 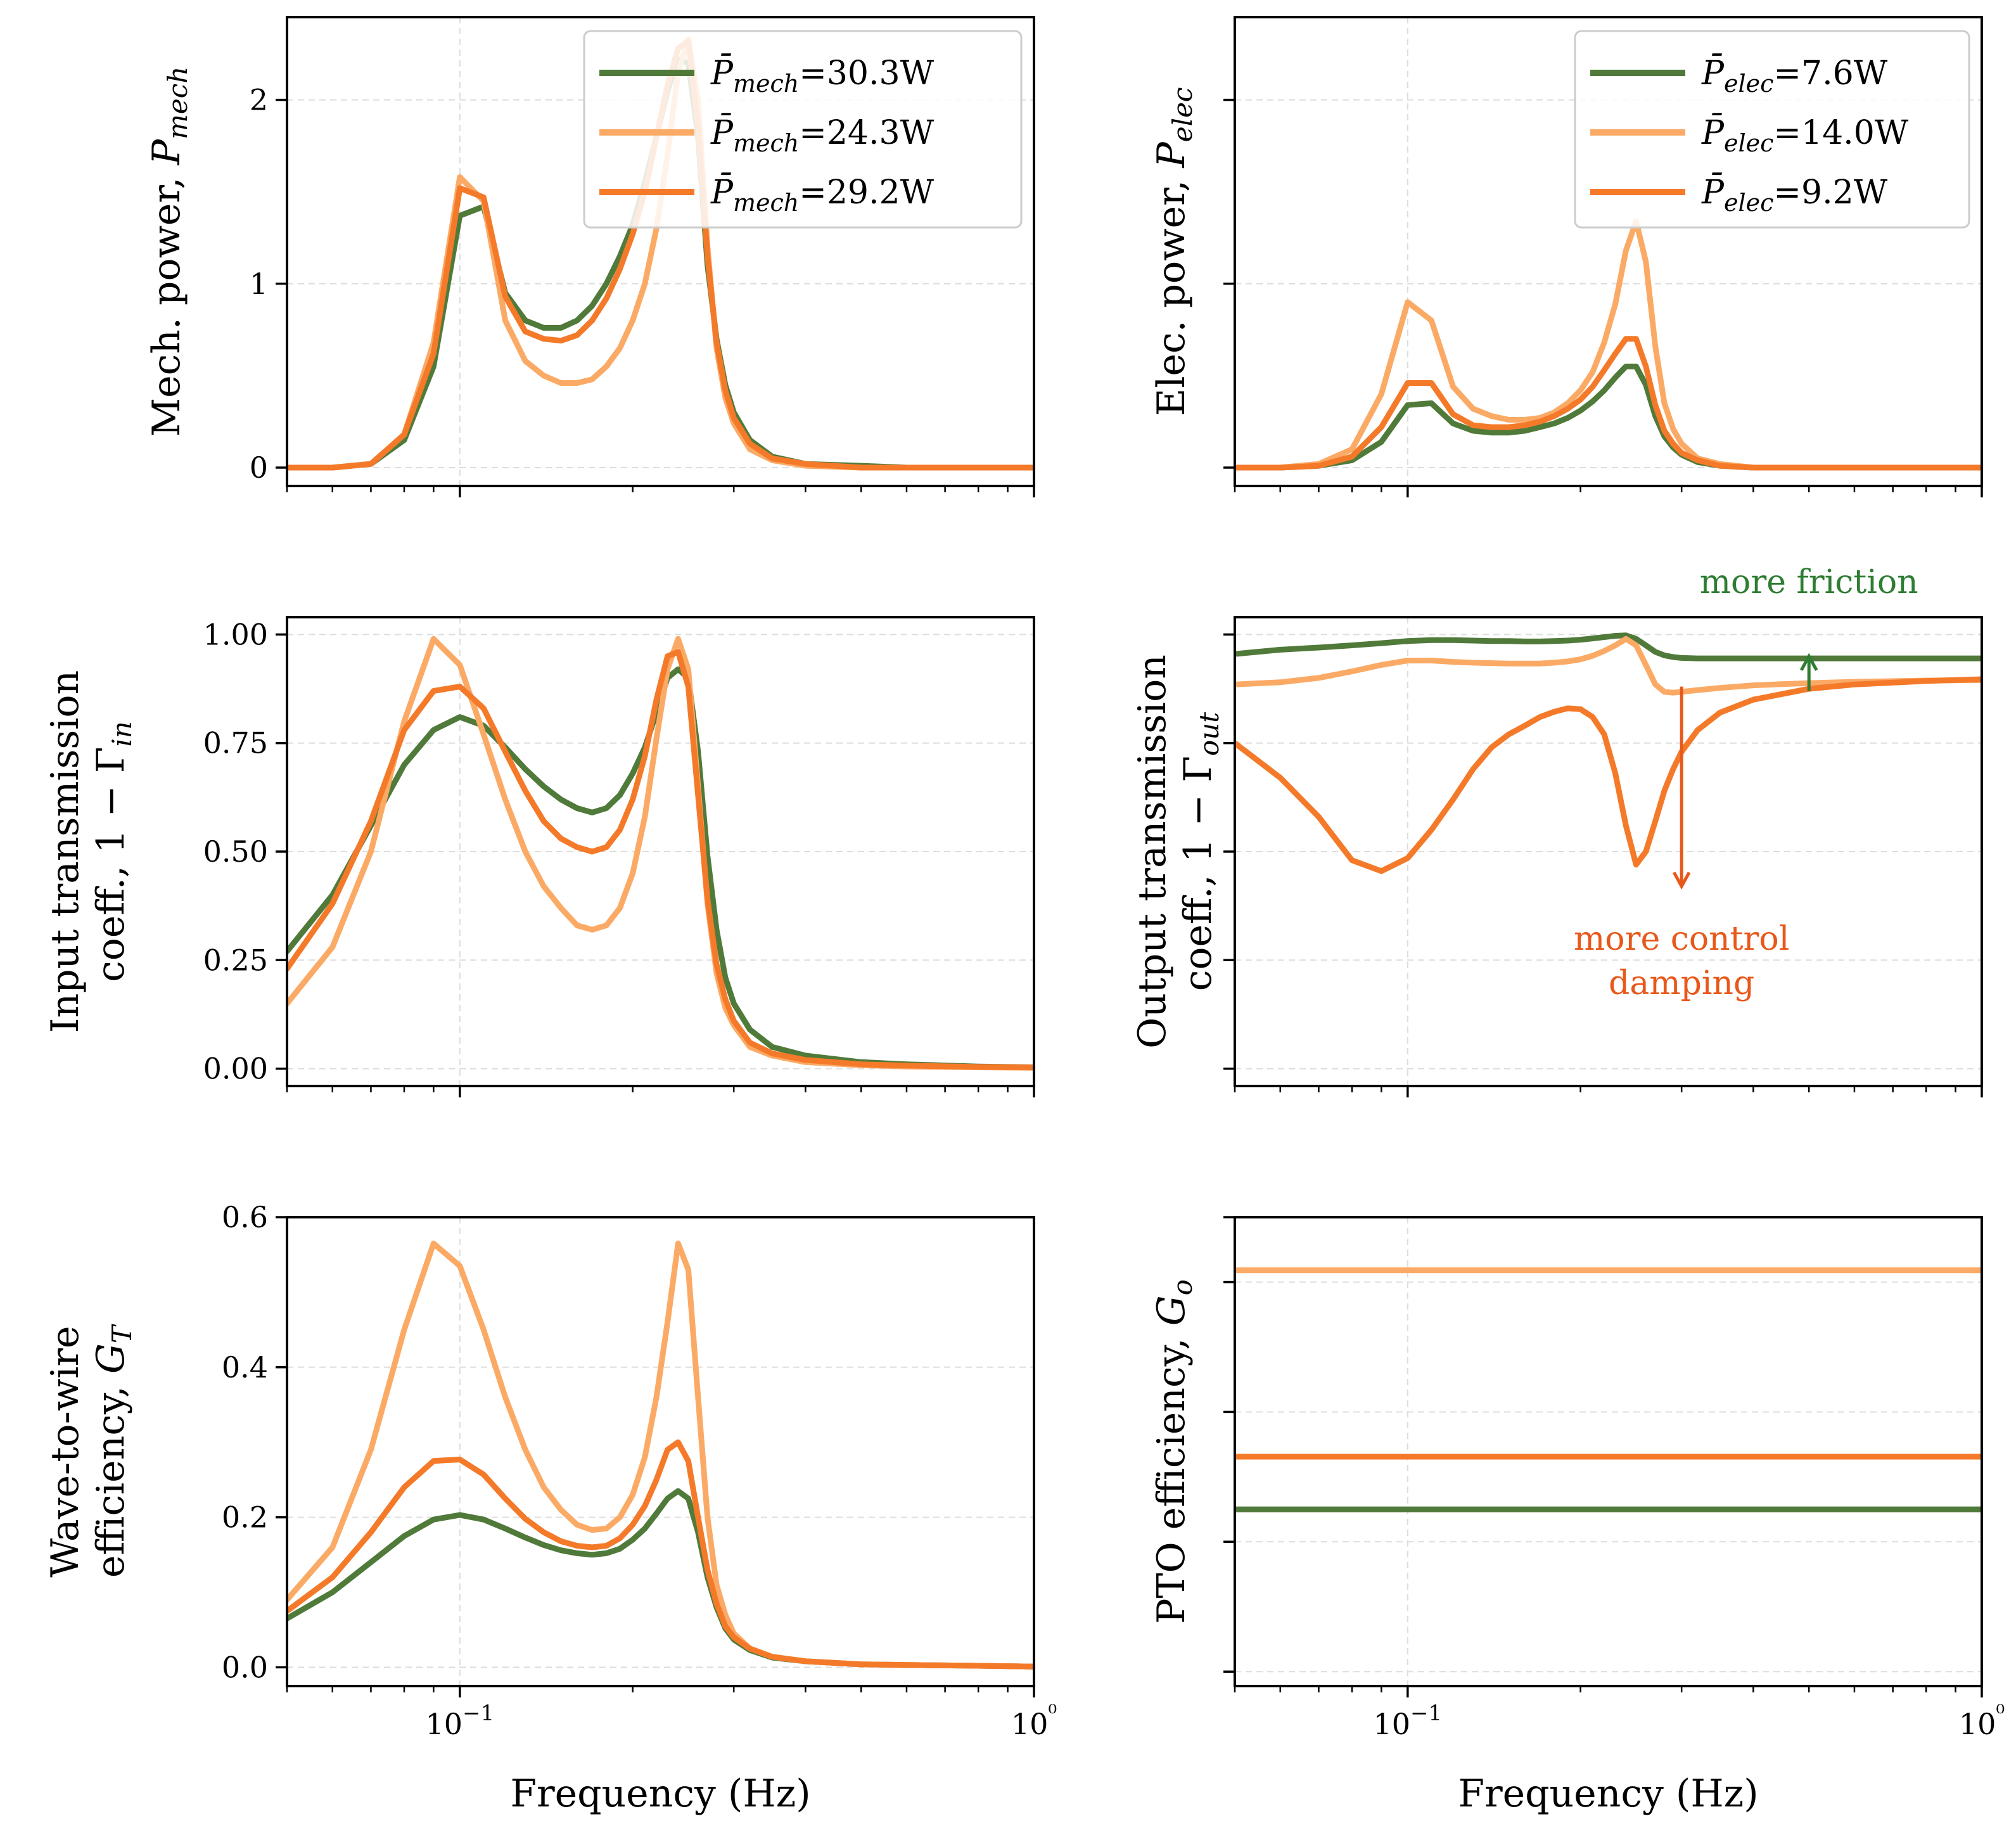 What do you see at coordinates (235, 1069) in the screenshot?
I see `y-tick-label: 0.00` at bounding box center [235, 1069].